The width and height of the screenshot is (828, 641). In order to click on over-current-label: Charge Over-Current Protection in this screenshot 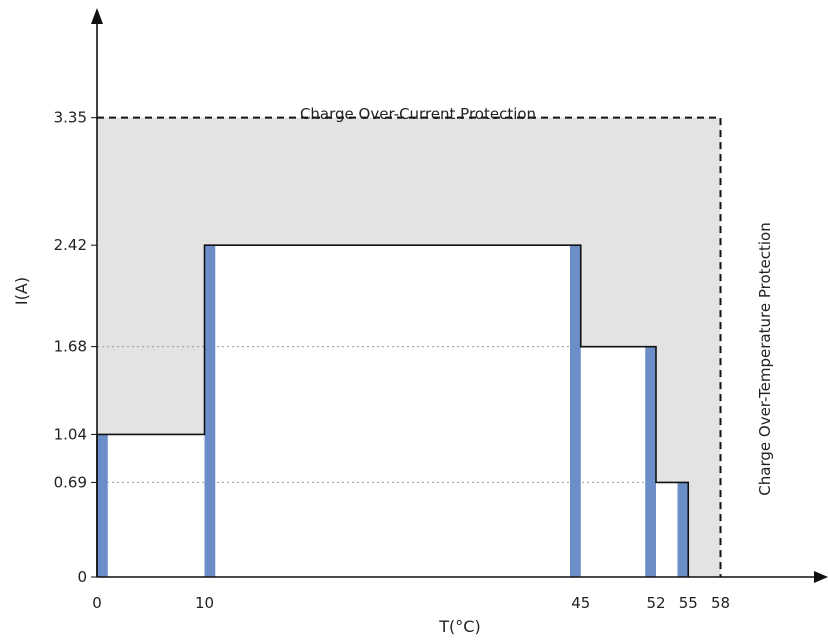, I will do `click(418, 114)`.